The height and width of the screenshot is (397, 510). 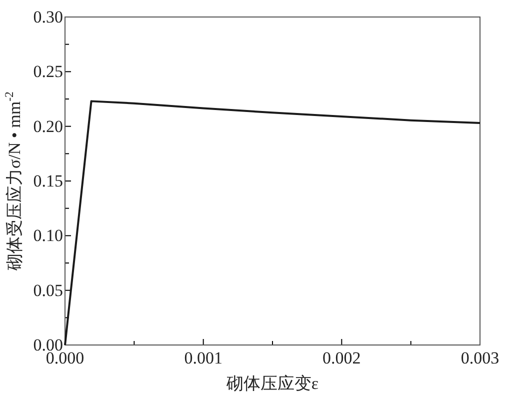 I want to click on y-tick-label: 0.25, so click(x=48, y=72).